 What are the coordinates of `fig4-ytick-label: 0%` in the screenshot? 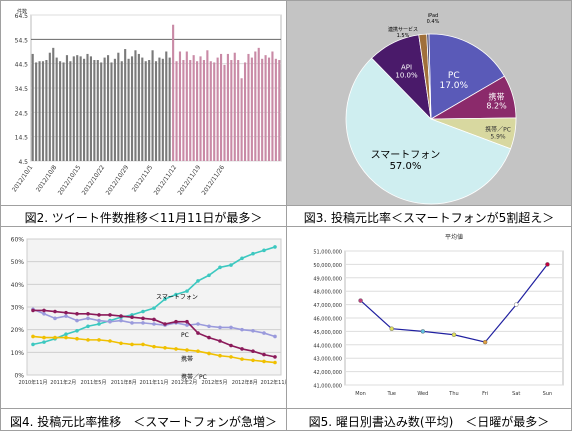 It's located at (19, 376).